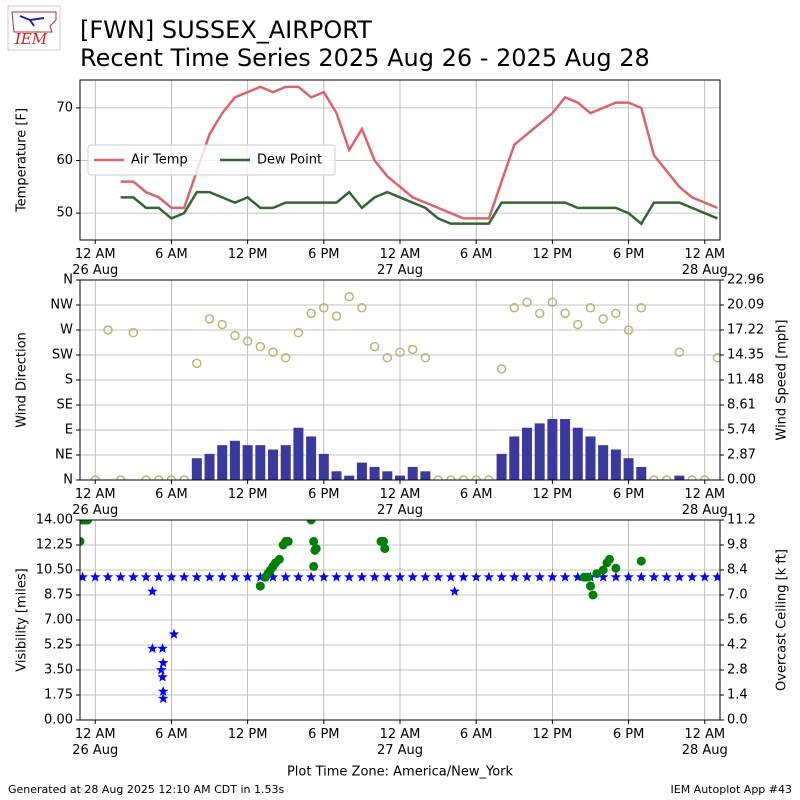 The image size is (800, 800). Describe the element at coordinates (737, 695) in the screenshot. I see `y2-tick-label: 1.4` at that location.